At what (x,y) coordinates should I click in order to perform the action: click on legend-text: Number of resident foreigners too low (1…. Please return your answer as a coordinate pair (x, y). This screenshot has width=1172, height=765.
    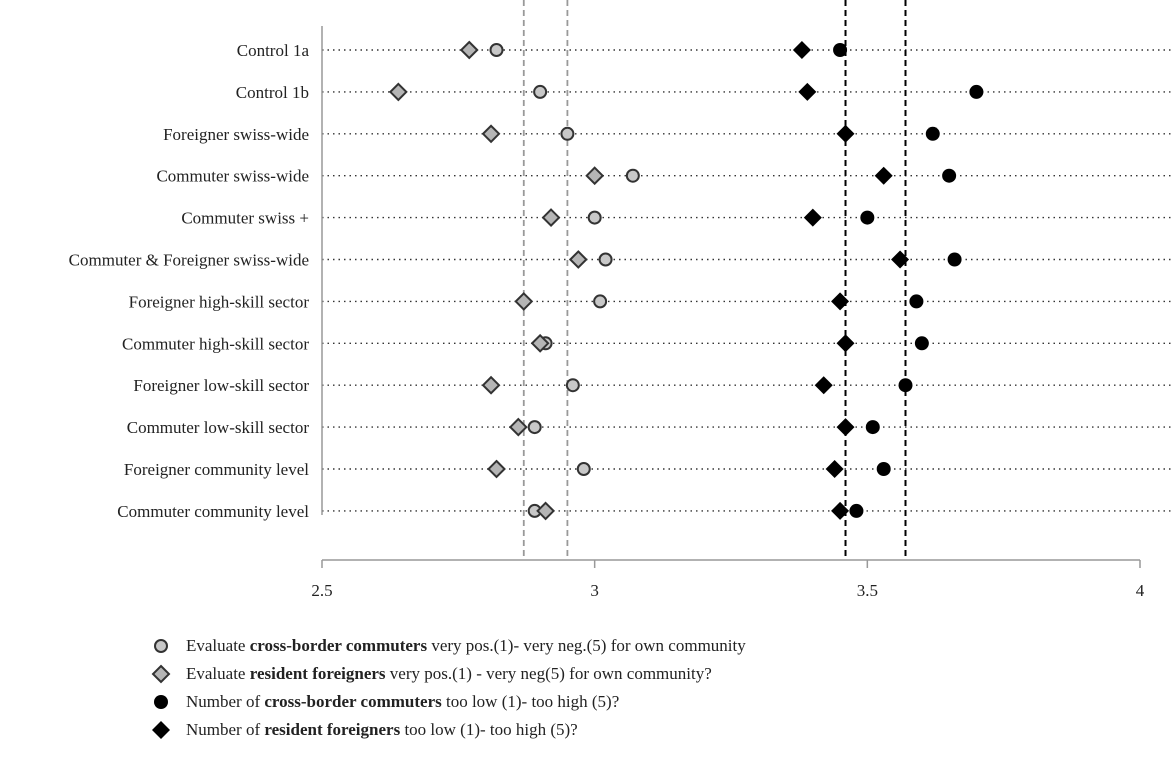
    Looking at the image, I should click on (382, 729).